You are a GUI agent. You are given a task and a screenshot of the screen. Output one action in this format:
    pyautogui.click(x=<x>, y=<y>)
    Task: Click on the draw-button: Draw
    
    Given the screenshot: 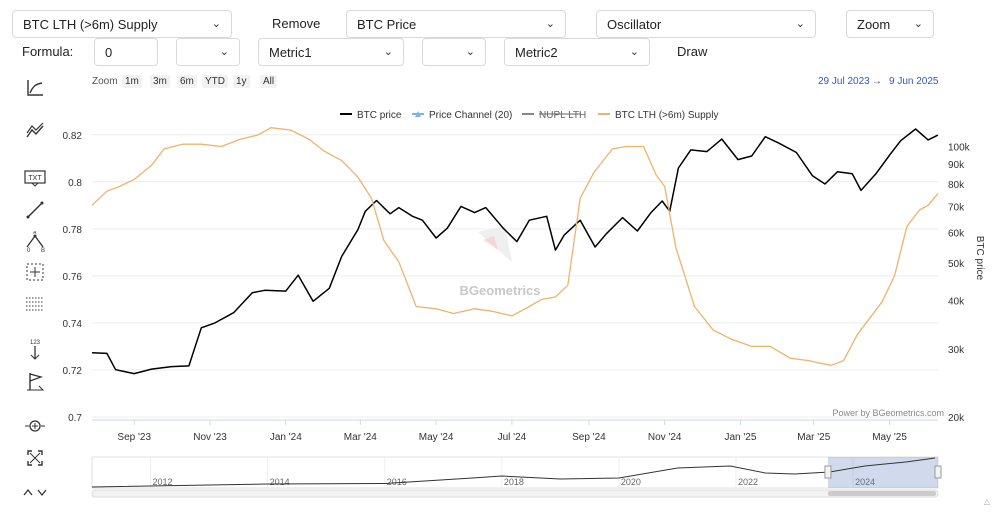 What is the action you would take?
    pyautogui.click(x=692, y=51)
    